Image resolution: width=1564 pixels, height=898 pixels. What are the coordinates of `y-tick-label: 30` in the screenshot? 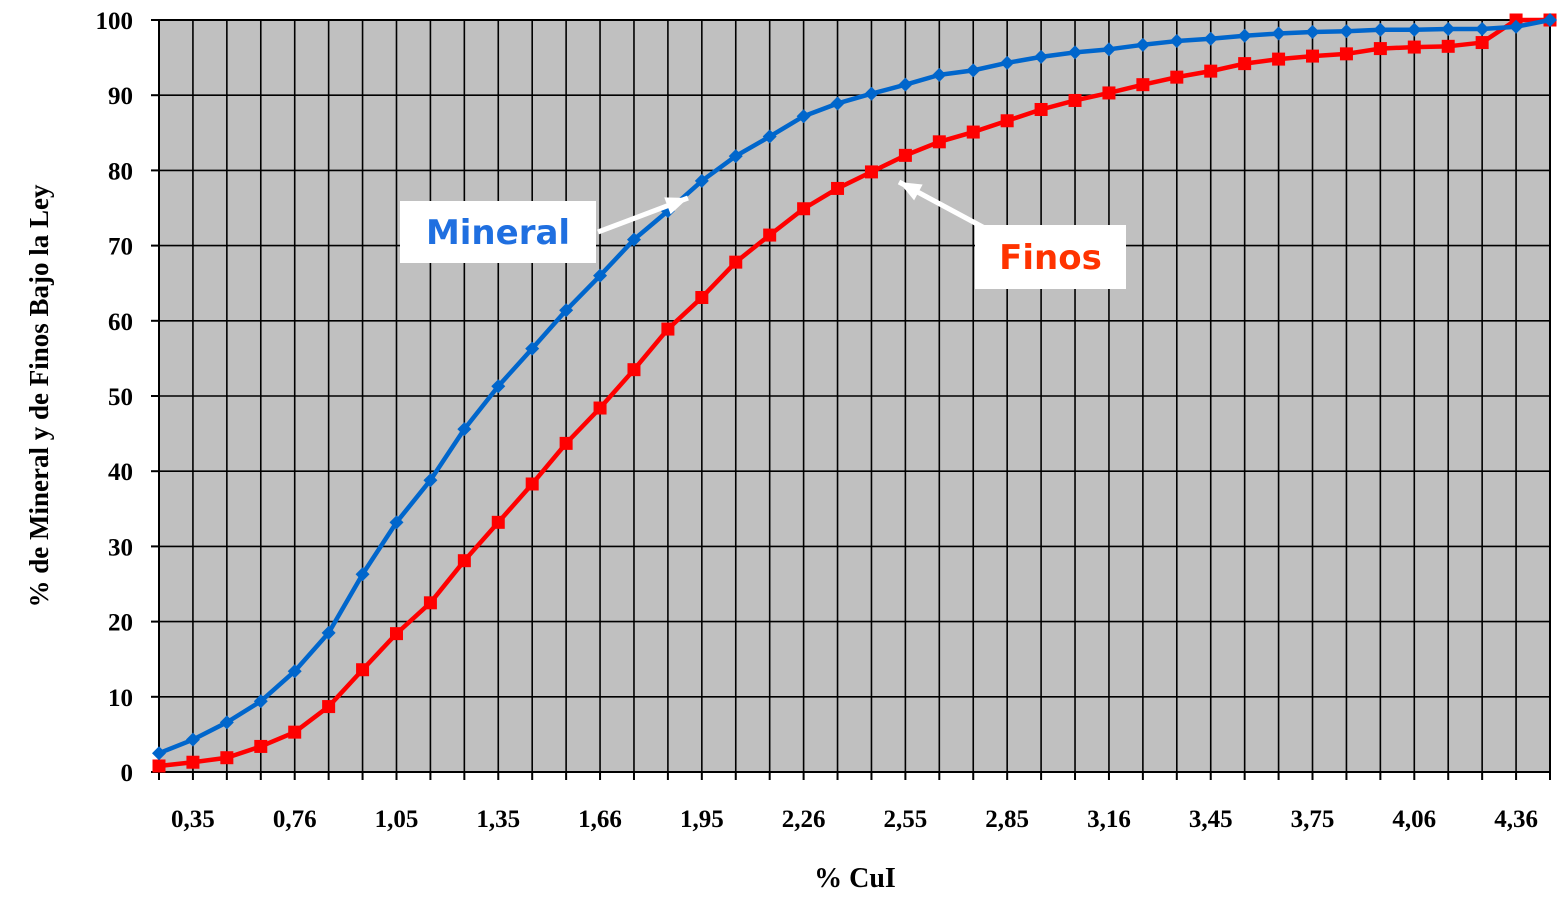 It's located at (120, 547).